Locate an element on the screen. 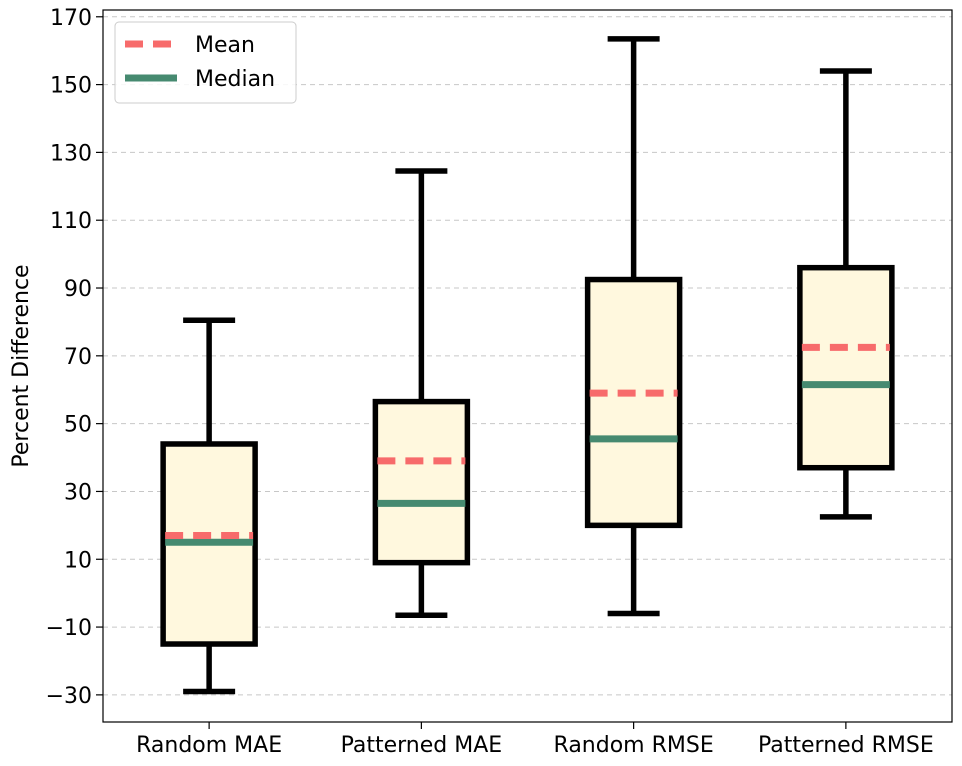 The width and height of the screenshot is (962, 766). x-tick-label: Patterned MAE is located at coordinates (422, 745).